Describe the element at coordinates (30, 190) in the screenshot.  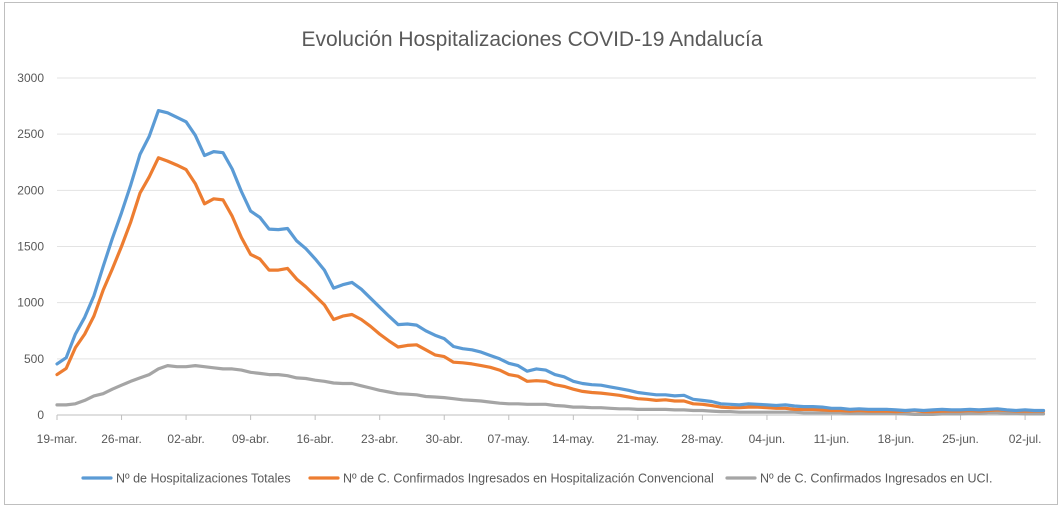
I see `y-tick-label: 2000` at that location.